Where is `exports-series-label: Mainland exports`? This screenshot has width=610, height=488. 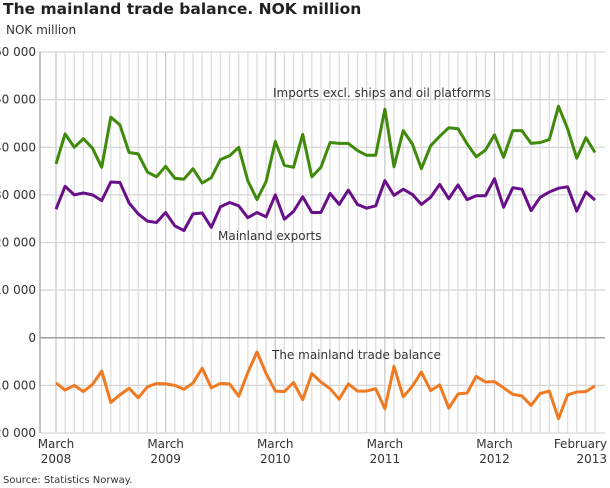
exports-series-label: Mainland exports is located at coordinates (270, 236).